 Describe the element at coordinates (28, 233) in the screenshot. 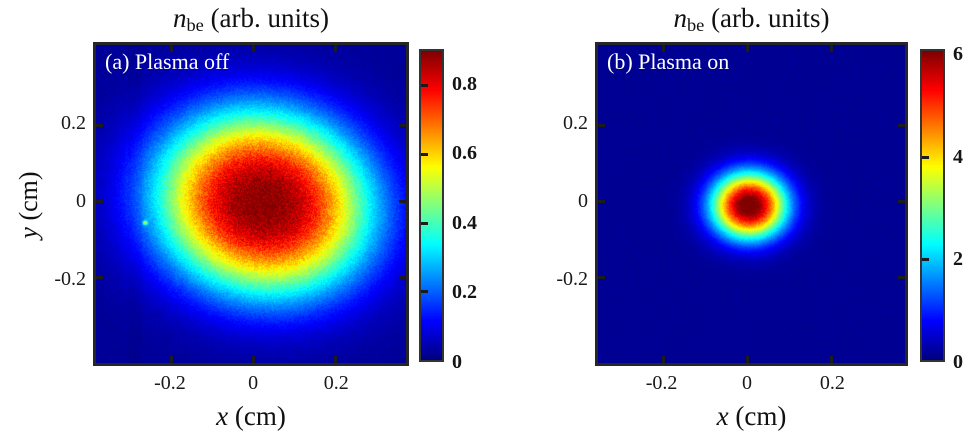

I see `panel-a-ylabel-variable: y` at that location.